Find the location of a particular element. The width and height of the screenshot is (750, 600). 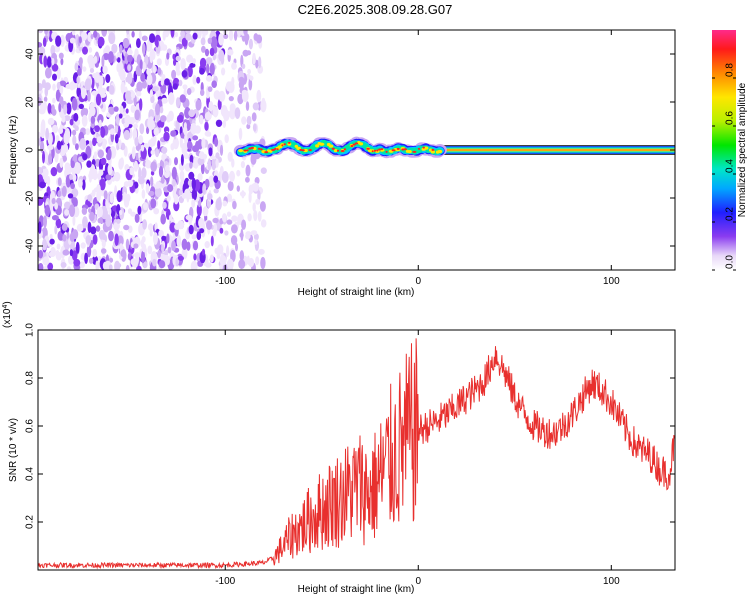

heatmap-noise-region is located at coordinates (152, 150).